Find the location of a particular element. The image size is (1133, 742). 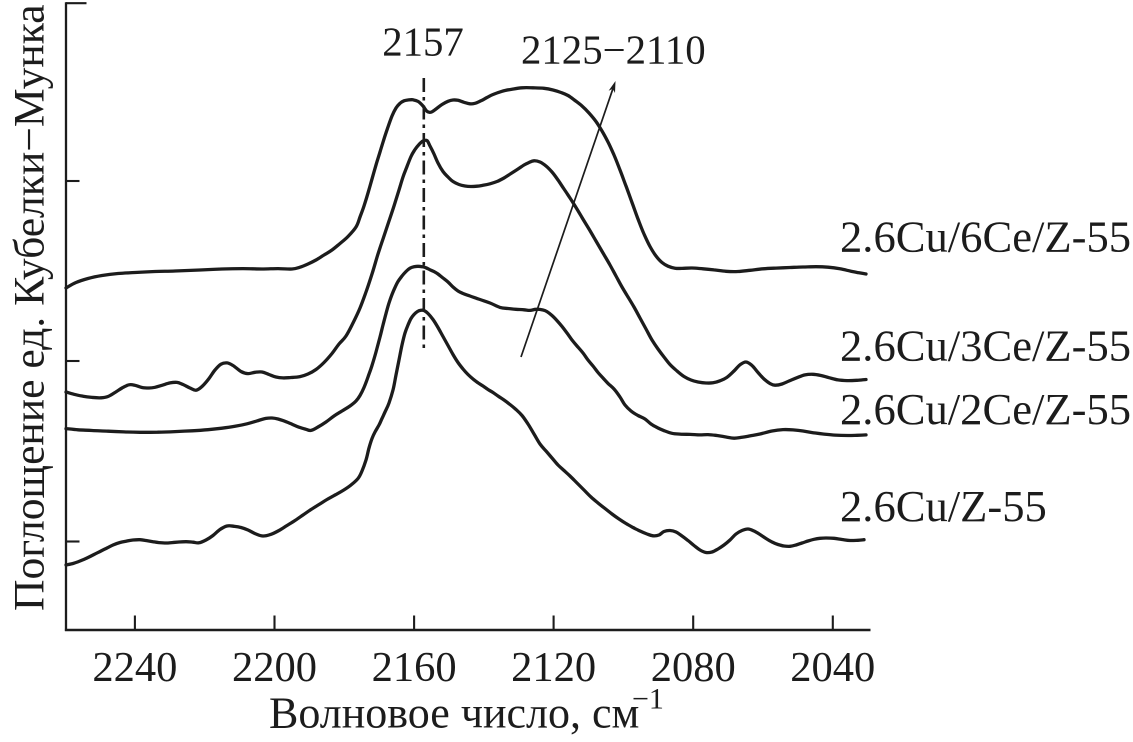

svg-text: 2080 is located at coordinates (693, 667).